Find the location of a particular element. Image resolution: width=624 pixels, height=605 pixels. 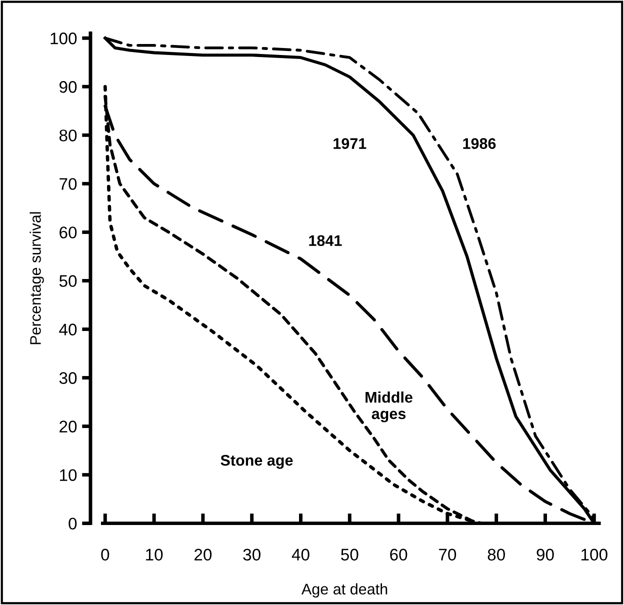

y-tick-label: 30 is located at coordinates (68, 378).